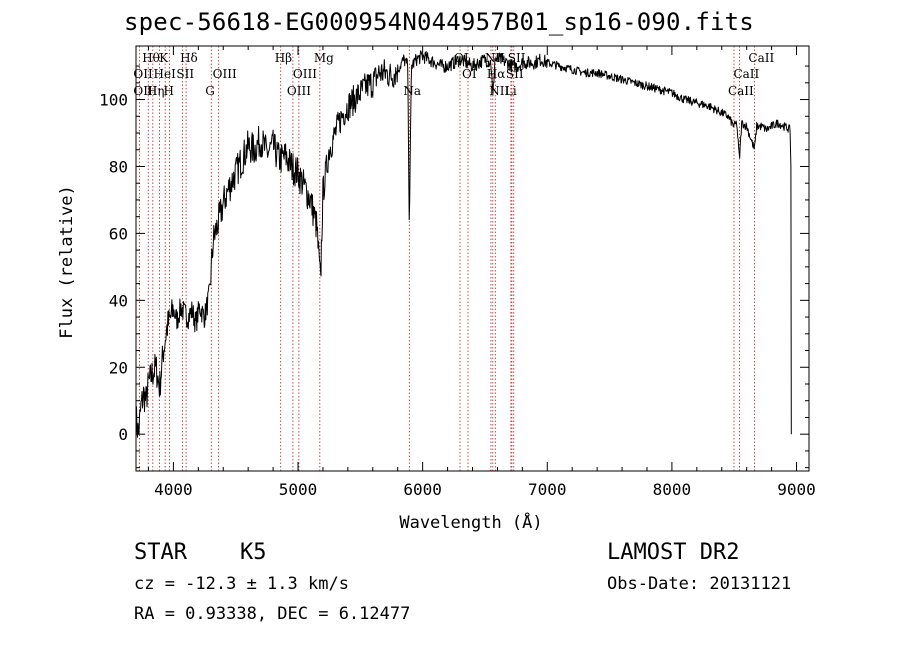 The image size is (900, 649). Describe the element at coordinates (499, 91) in the screenshot. I see `line-annotation-20: NII` at that location.